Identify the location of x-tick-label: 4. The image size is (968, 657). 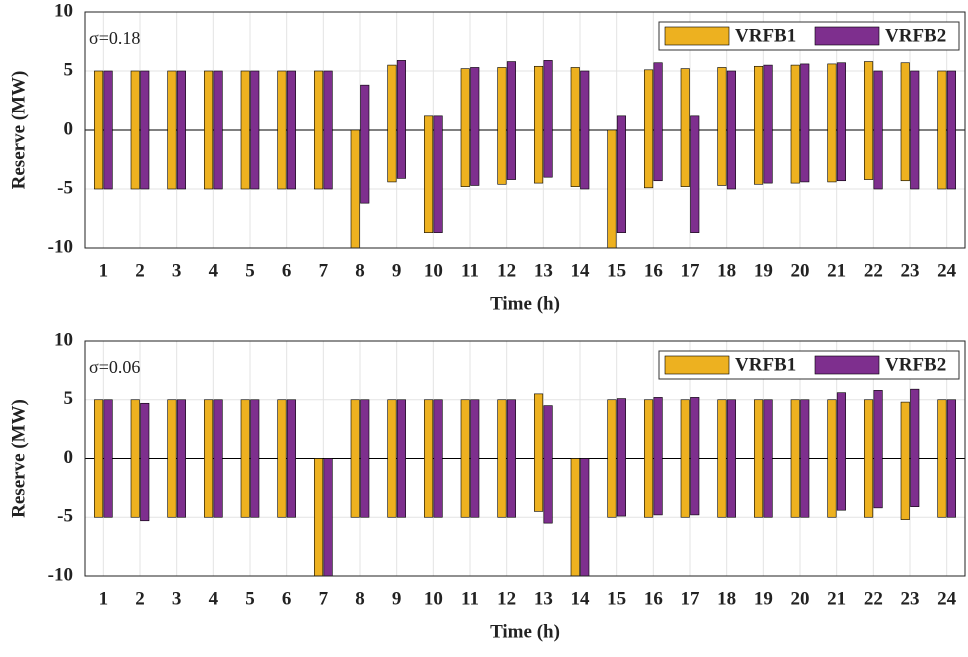
(214, 270).